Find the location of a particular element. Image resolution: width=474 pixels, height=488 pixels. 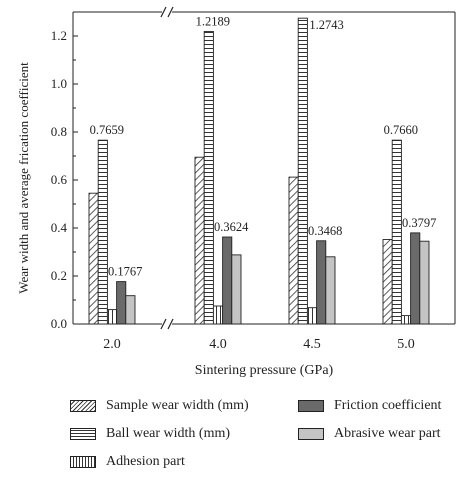

bar-adhesion-part-4.5 is located at coordinates (312, 316).